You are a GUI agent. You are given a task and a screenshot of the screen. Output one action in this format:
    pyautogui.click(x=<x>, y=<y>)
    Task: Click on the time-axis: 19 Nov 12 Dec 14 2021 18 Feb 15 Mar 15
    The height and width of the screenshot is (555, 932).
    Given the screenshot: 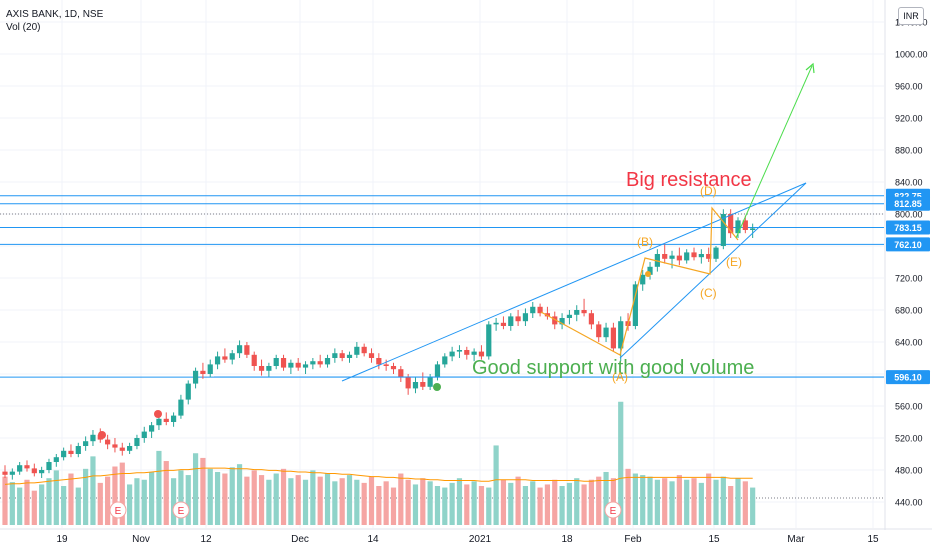 What is the action you would take?
    pyautogui.click(x=466, y=536)
    